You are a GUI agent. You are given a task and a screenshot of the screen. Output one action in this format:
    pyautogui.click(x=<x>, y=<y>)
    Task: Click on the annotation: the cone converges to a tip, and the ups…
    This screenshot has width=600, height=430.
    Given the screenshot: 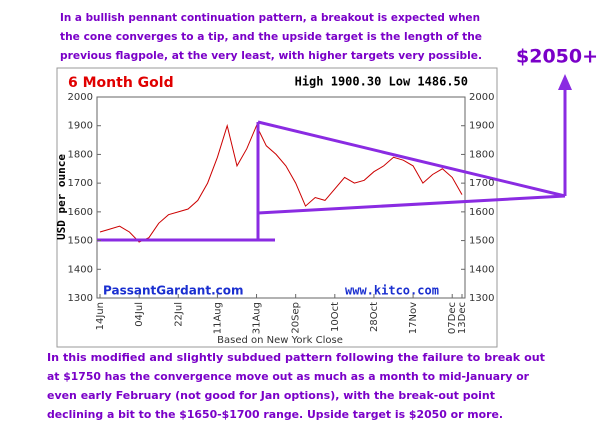 What is the action you would take?
    pyautogui.click(x=271, y=36)
    